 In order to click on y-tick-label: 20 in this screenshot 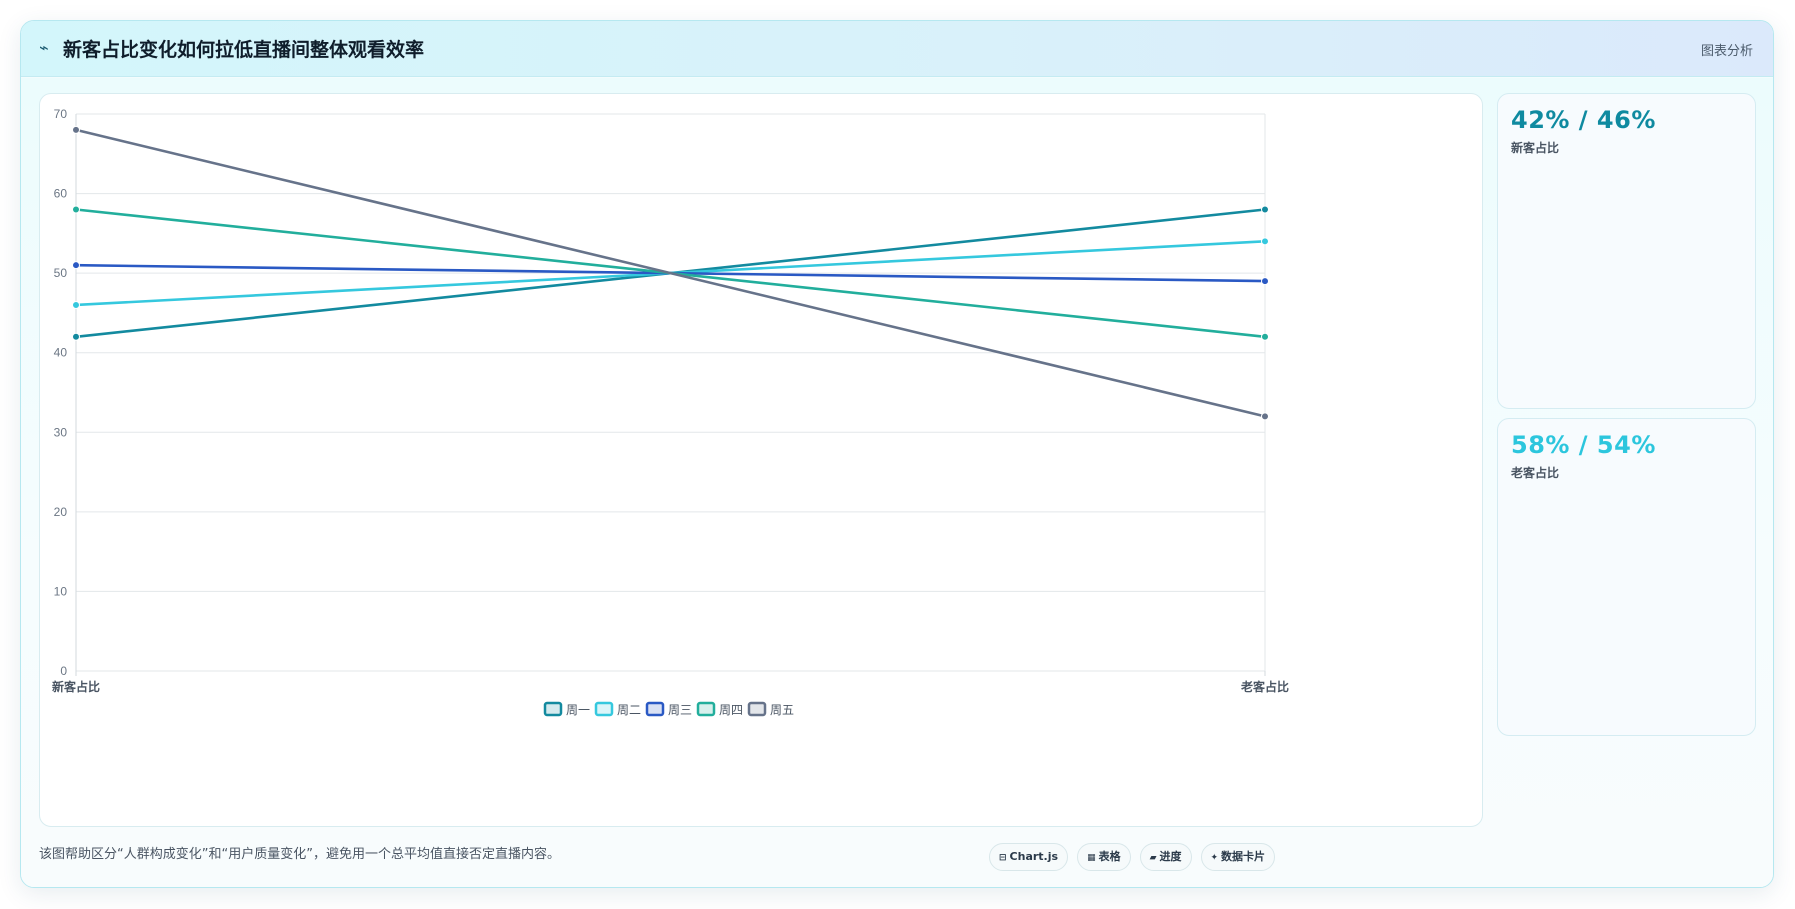, I will do `click(61, 512)`.